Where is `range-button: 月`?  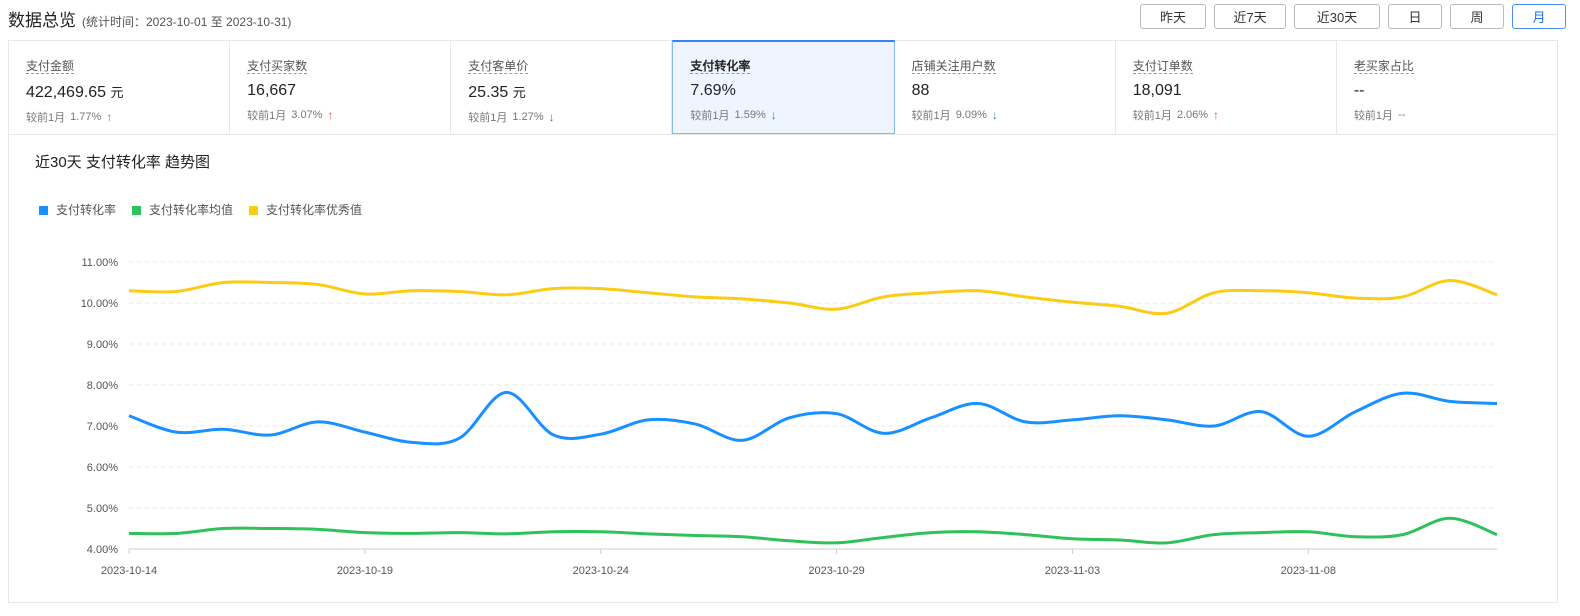 range-button: 月 is located at coordinates (1539, 16).